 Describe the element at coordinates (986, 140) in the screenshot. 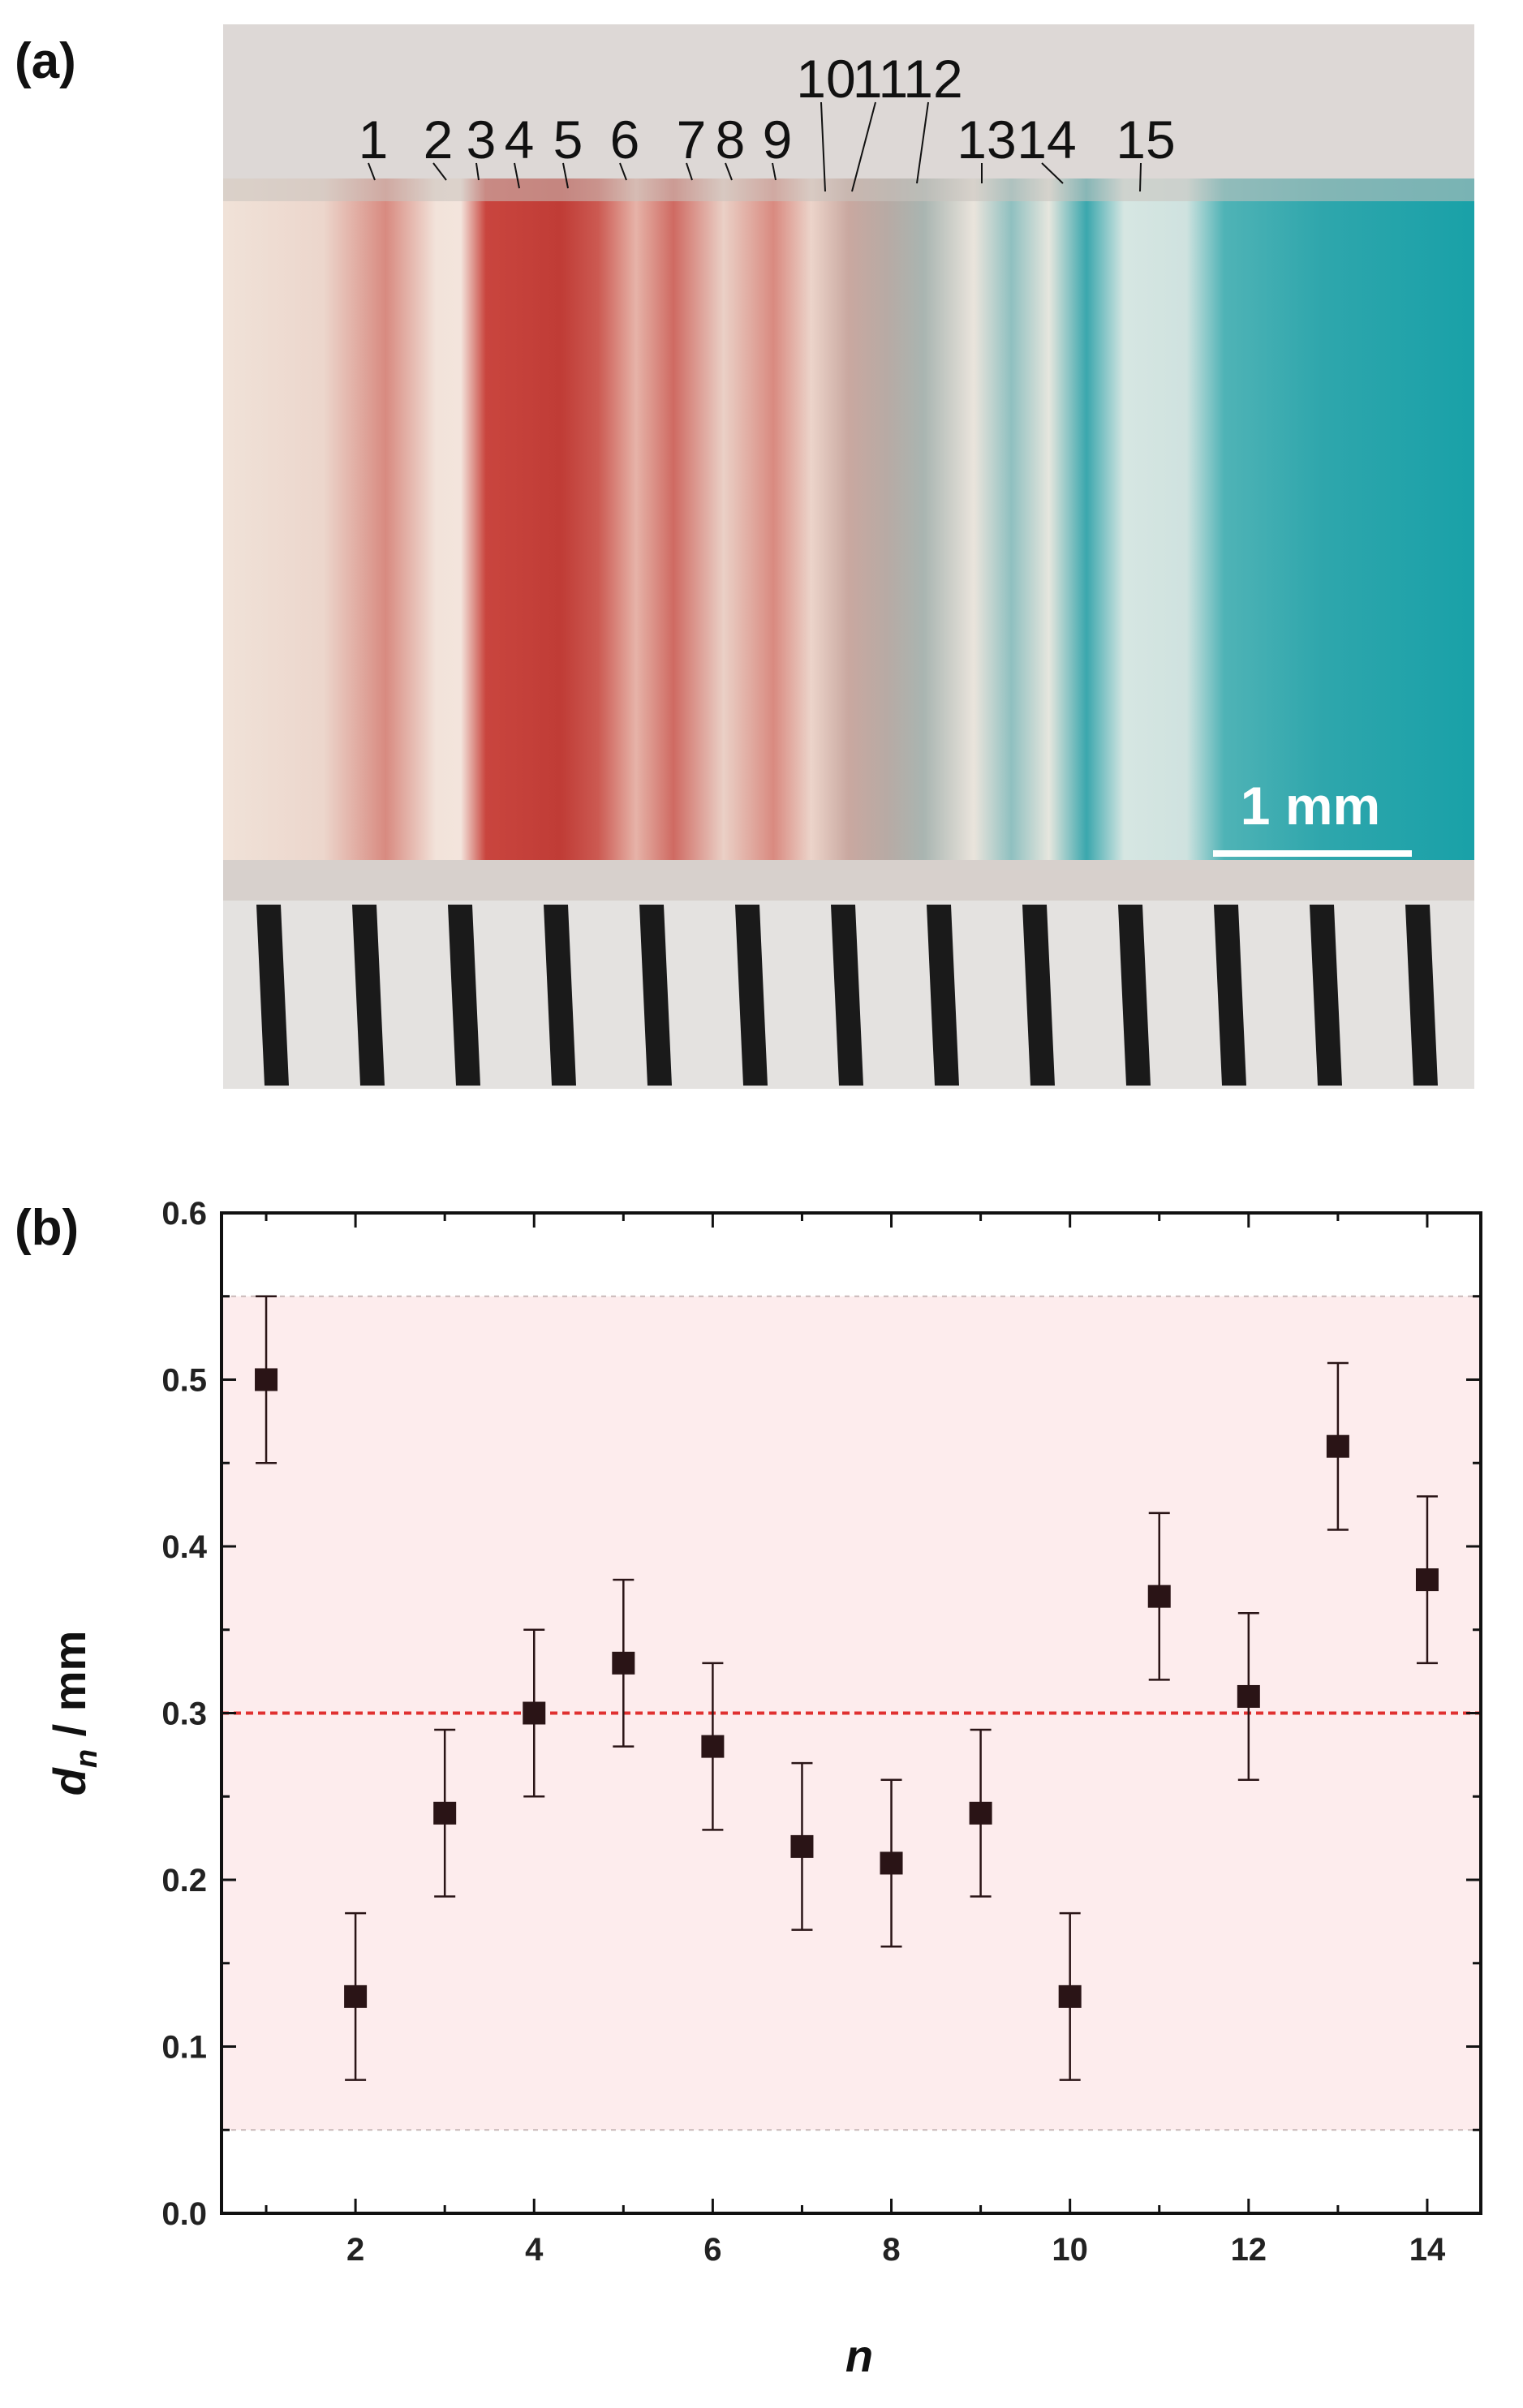

I see `band-label: 13` at that location.